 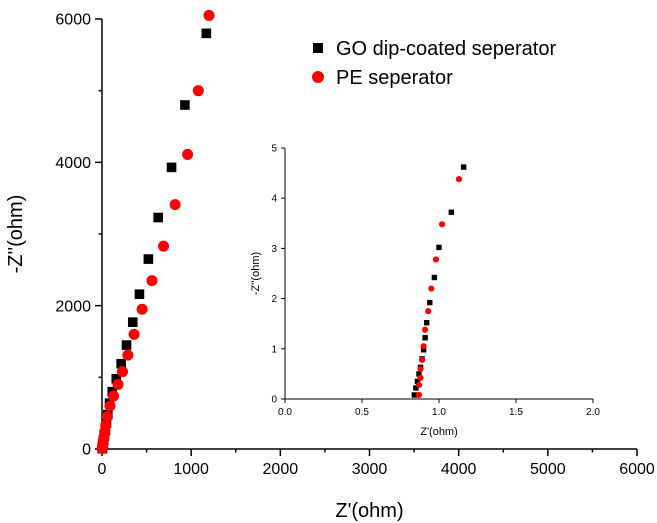 What do you see at coordinates (274, 299) in the screenshot?
I see `y-tick-label: 2` at bounding box center [274, 299].